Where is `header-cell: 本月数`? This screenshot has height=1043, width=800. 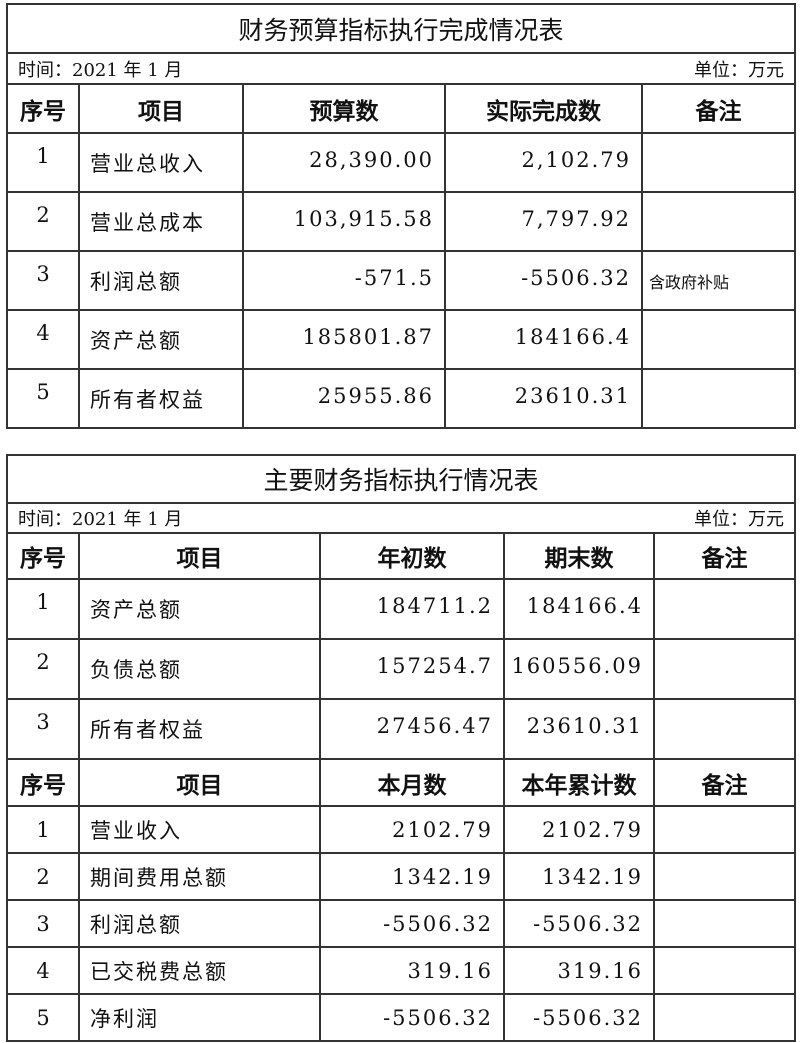 header-cell: 本月数 is located at coordinates (412, 782).